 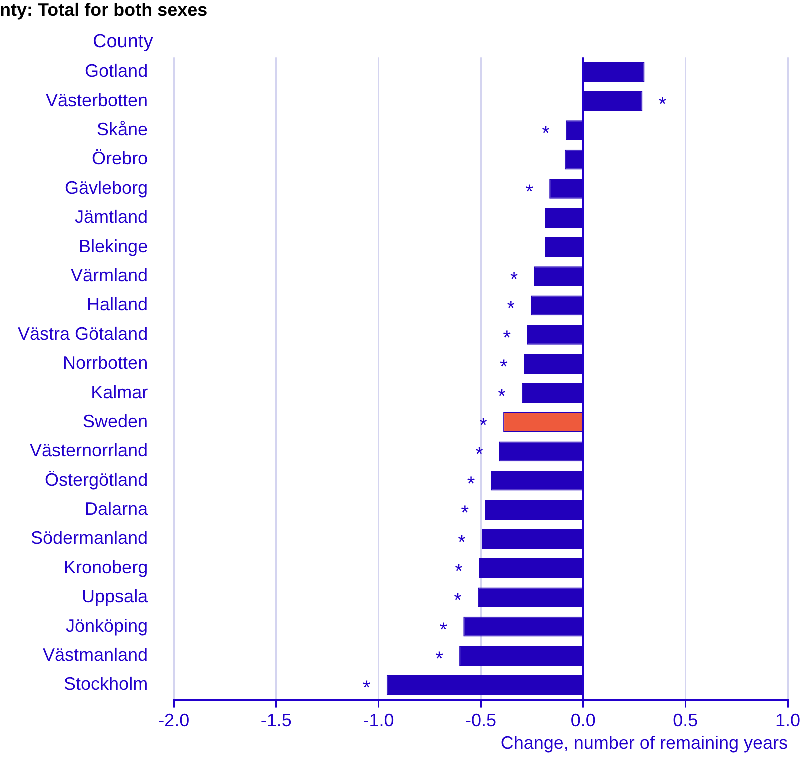 I want to click on y-axis-title: County, so click(x=123, y=41).